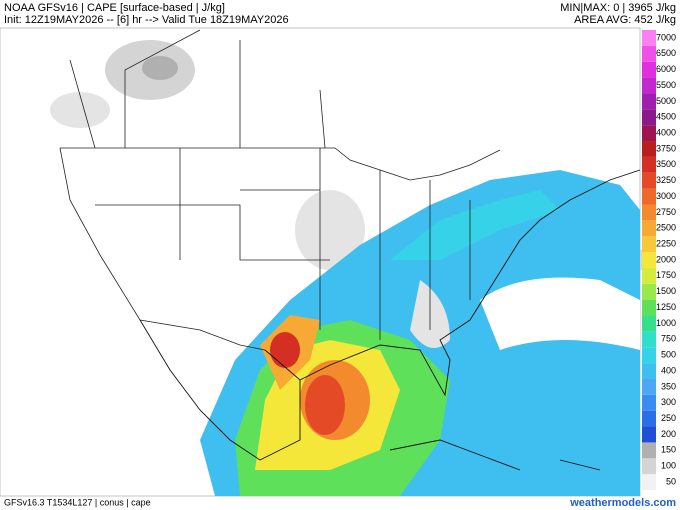 This screenshot has width=680, height=510. Describe the element at coordinates (666, 228) in the screenshot. I see `colorbar-label: 2500` at that location.